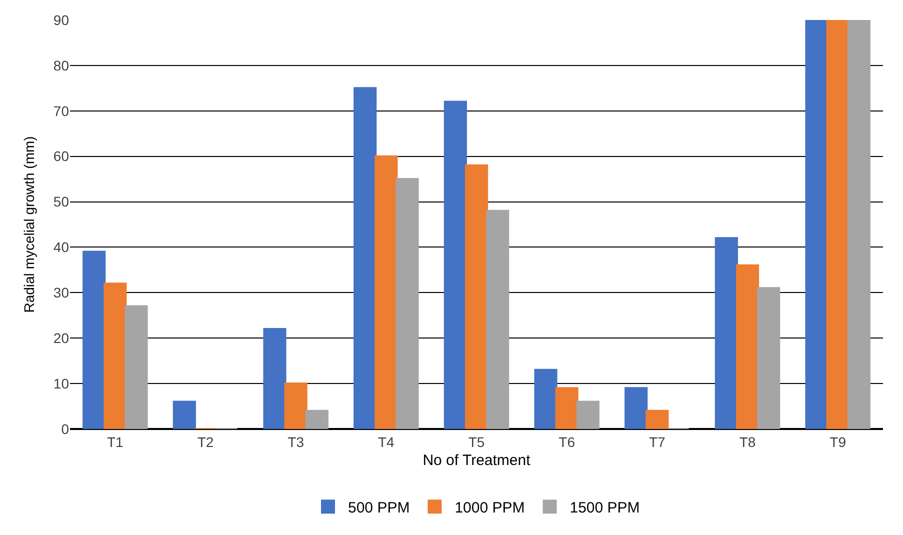  What do you see at coordinates (115, 442) in the screenshot?
I see `x-tick-label: T1` at bounding box center [115, 442].